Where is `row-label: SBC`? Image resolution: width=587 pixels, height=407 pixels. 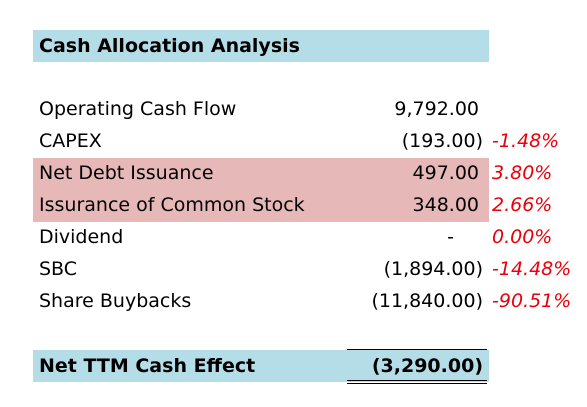
row-label: SBC is located at coordinates (58, 269).